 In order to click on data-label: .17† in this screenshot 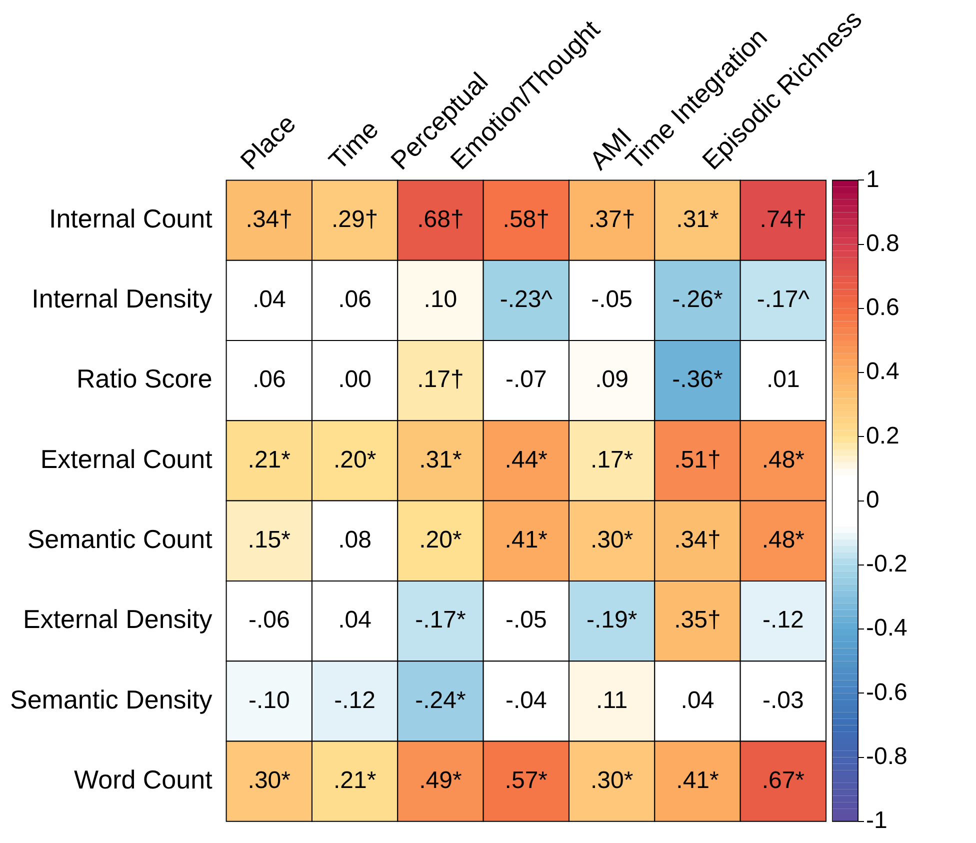, I will do `click(440, 380)`.